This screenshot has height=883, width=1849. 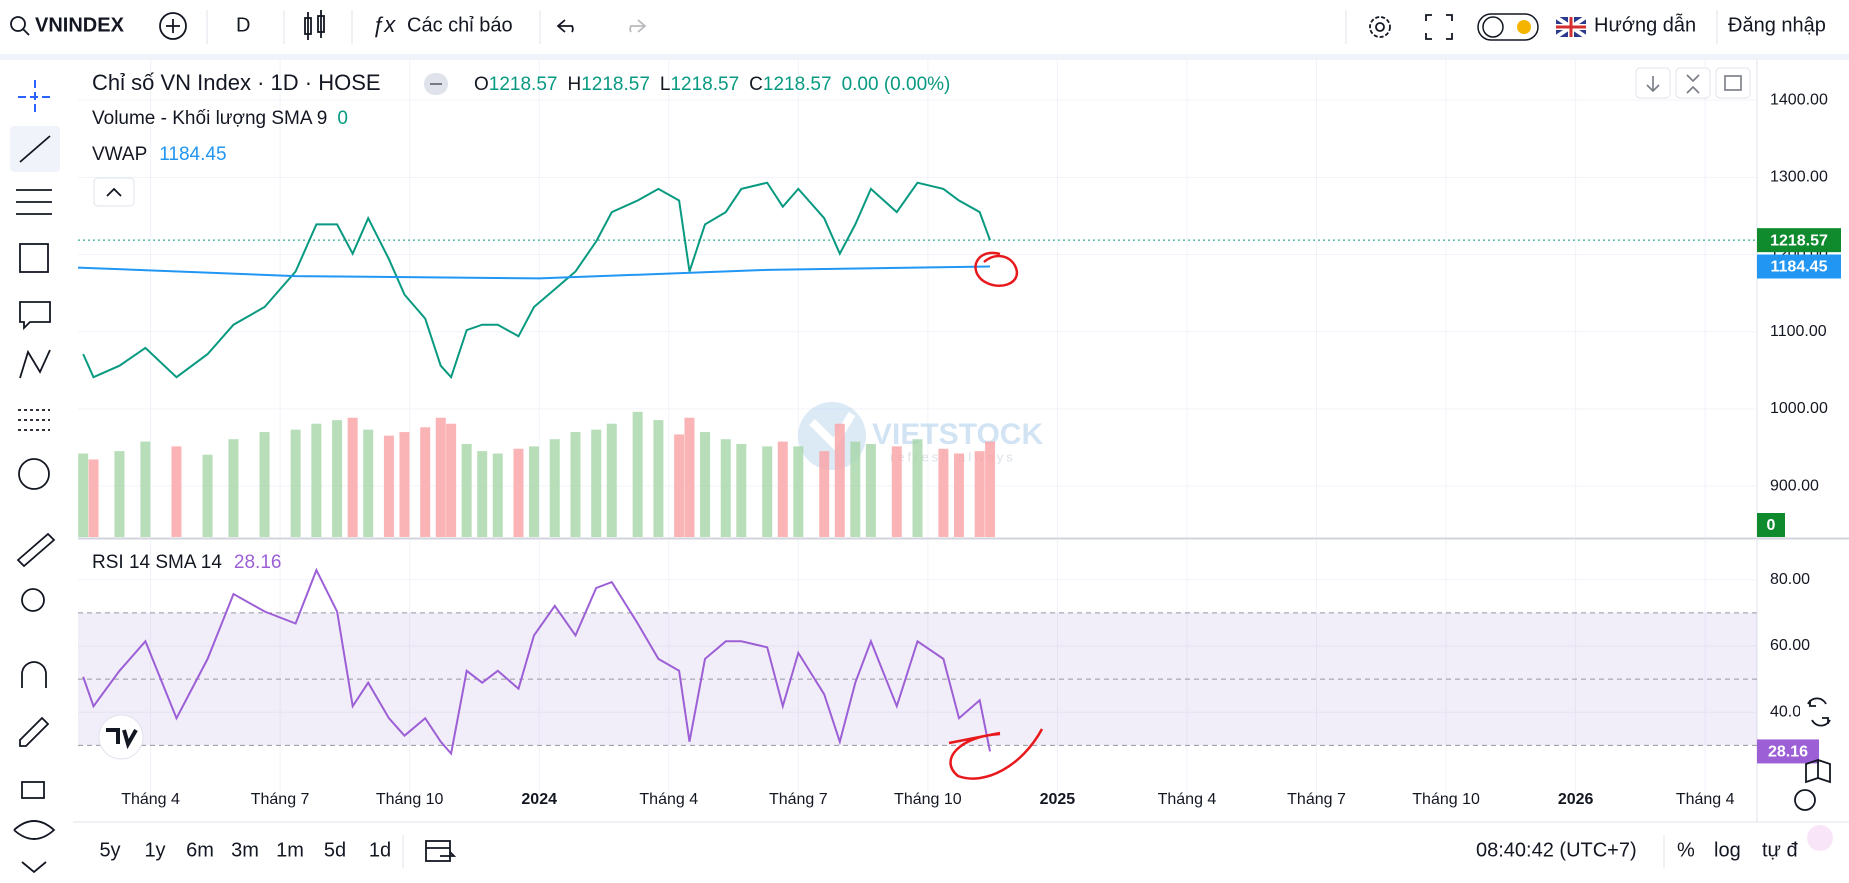 I want to click on annotation-swoosh, so click(x=996, y=754).